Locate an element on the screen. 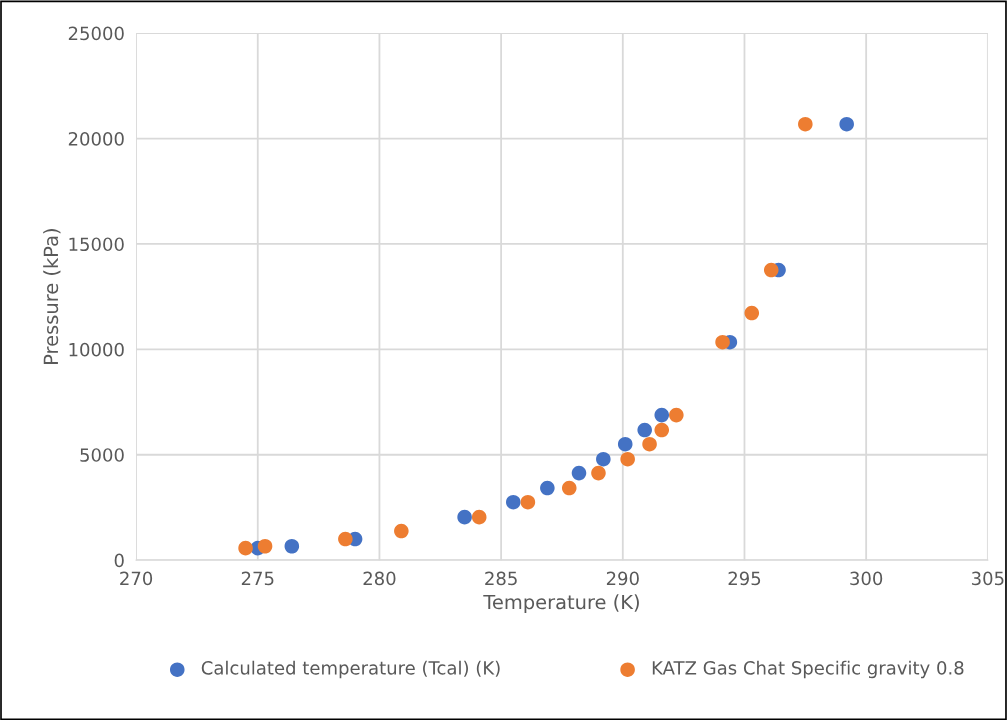 The height and width of the screenshot is (720, 1008). x-tick-label: 305 is located at coordinates (987, 578).